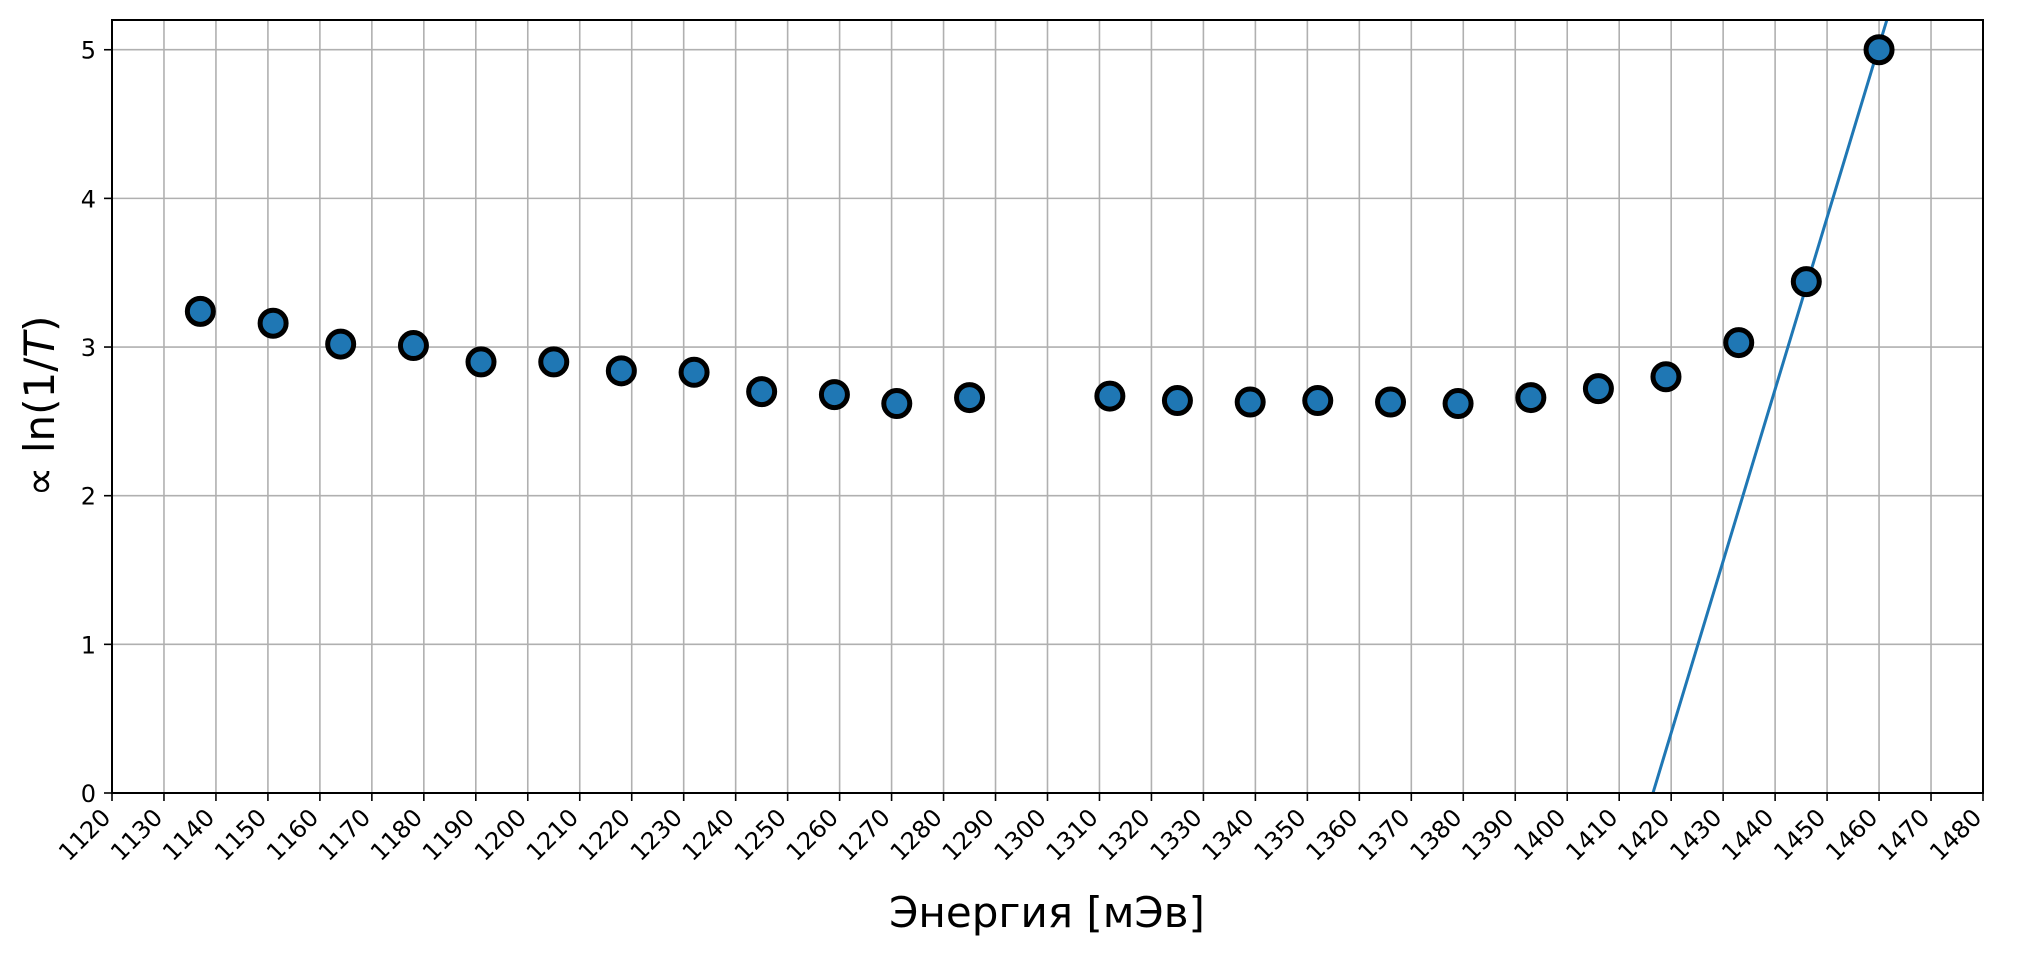  I want to click on x-tick-label: 1410, so click(1591, 834).